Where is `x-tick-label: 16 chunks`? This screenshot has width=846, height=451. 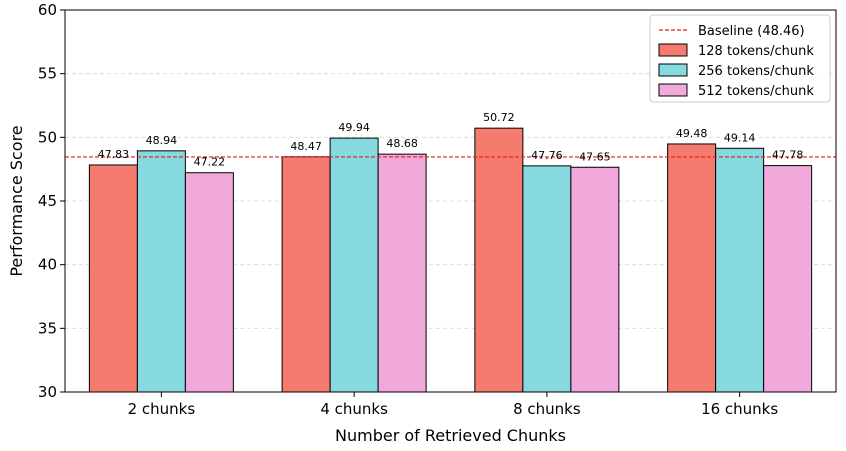 x-tick-label: 16 chunks is located at coordinates (739, 409).